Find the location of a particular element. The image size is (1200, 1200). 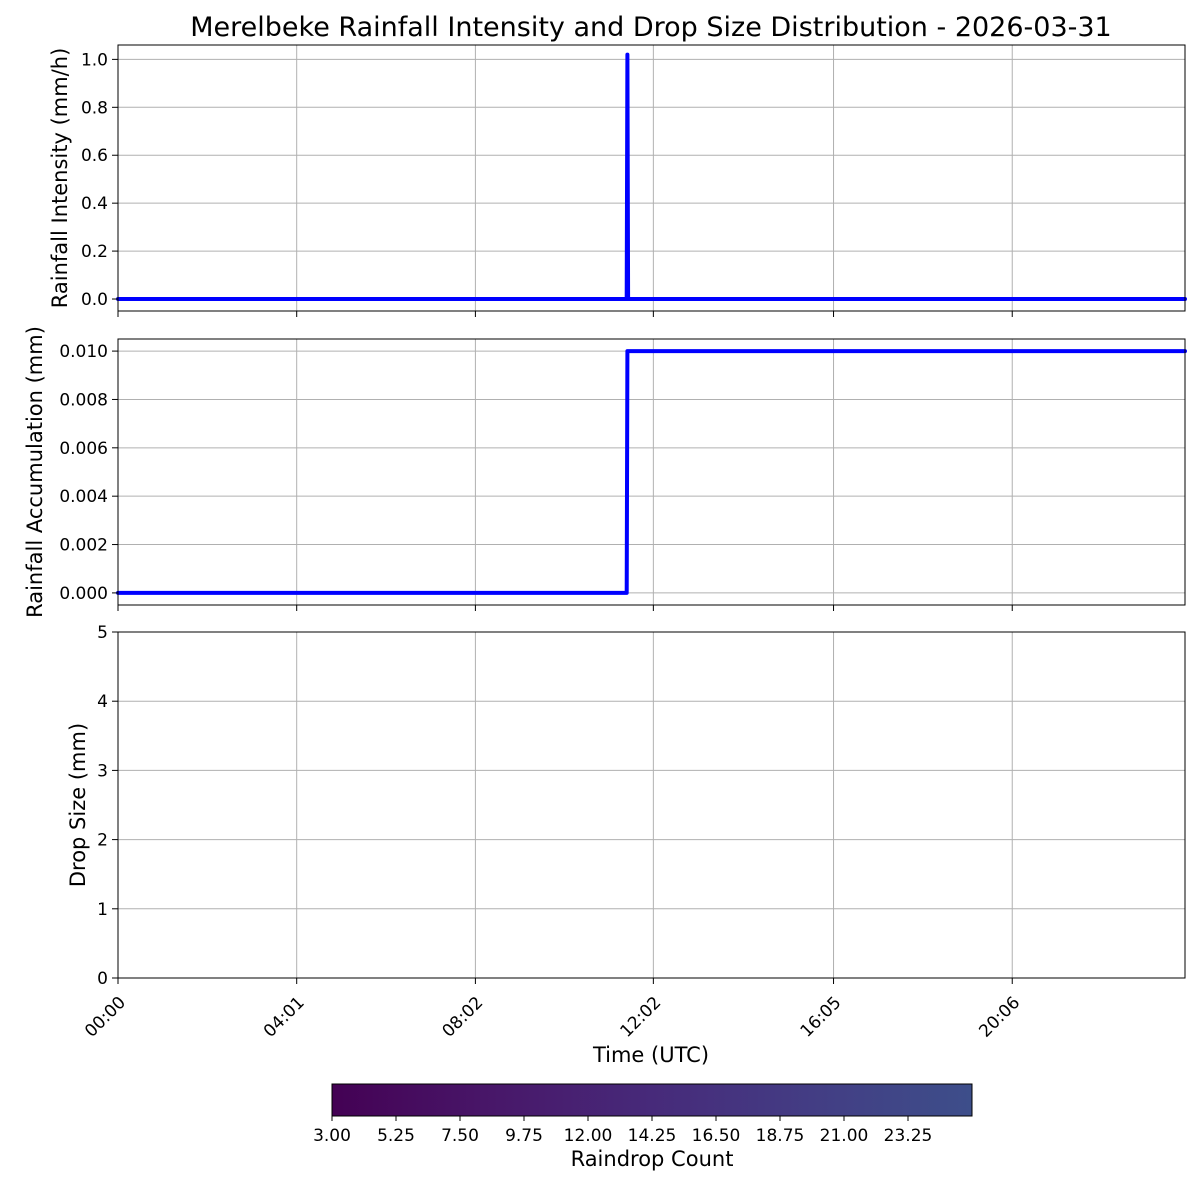

y-tick-label: 0.010 is located at coordinates (83, 352).